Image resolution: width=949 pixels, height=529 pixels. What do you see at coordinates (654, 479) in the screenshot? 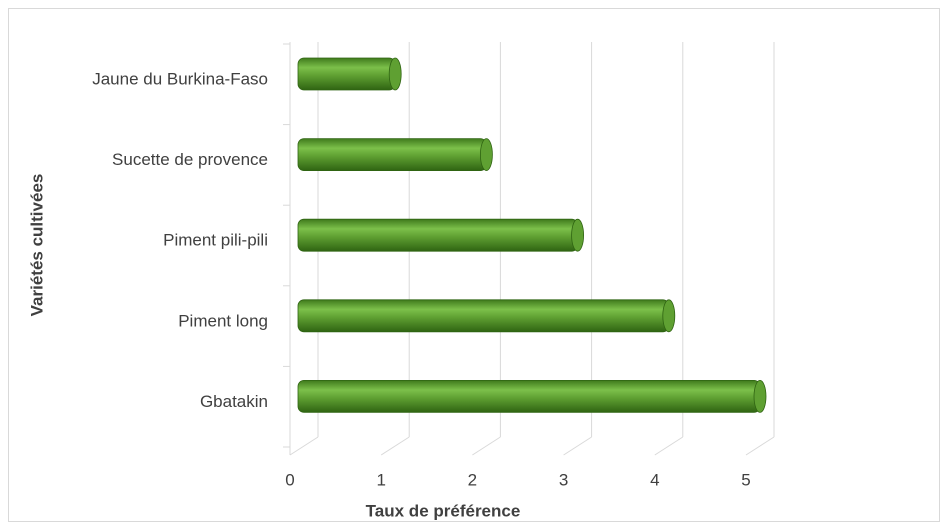
I see `x-tick-label: 4` at bounding box center [654, 479].